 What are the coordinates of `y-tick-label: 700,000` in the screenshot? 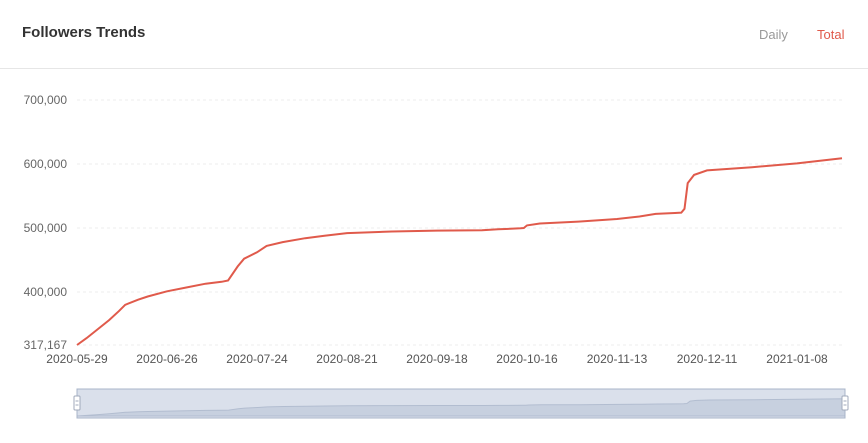 It's located at (46, 100).